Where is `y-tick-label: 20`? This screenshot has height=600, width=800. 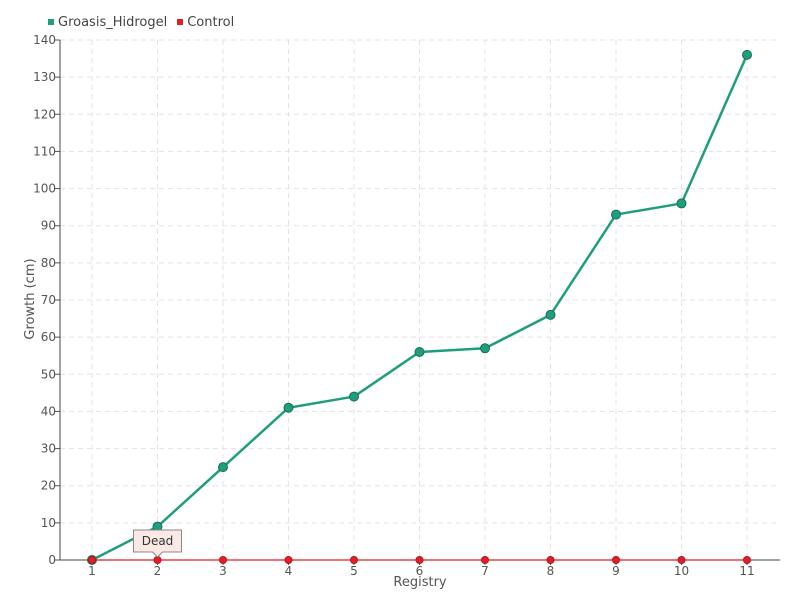
y-tick-label: 20 is located at coordinates (48, 486).